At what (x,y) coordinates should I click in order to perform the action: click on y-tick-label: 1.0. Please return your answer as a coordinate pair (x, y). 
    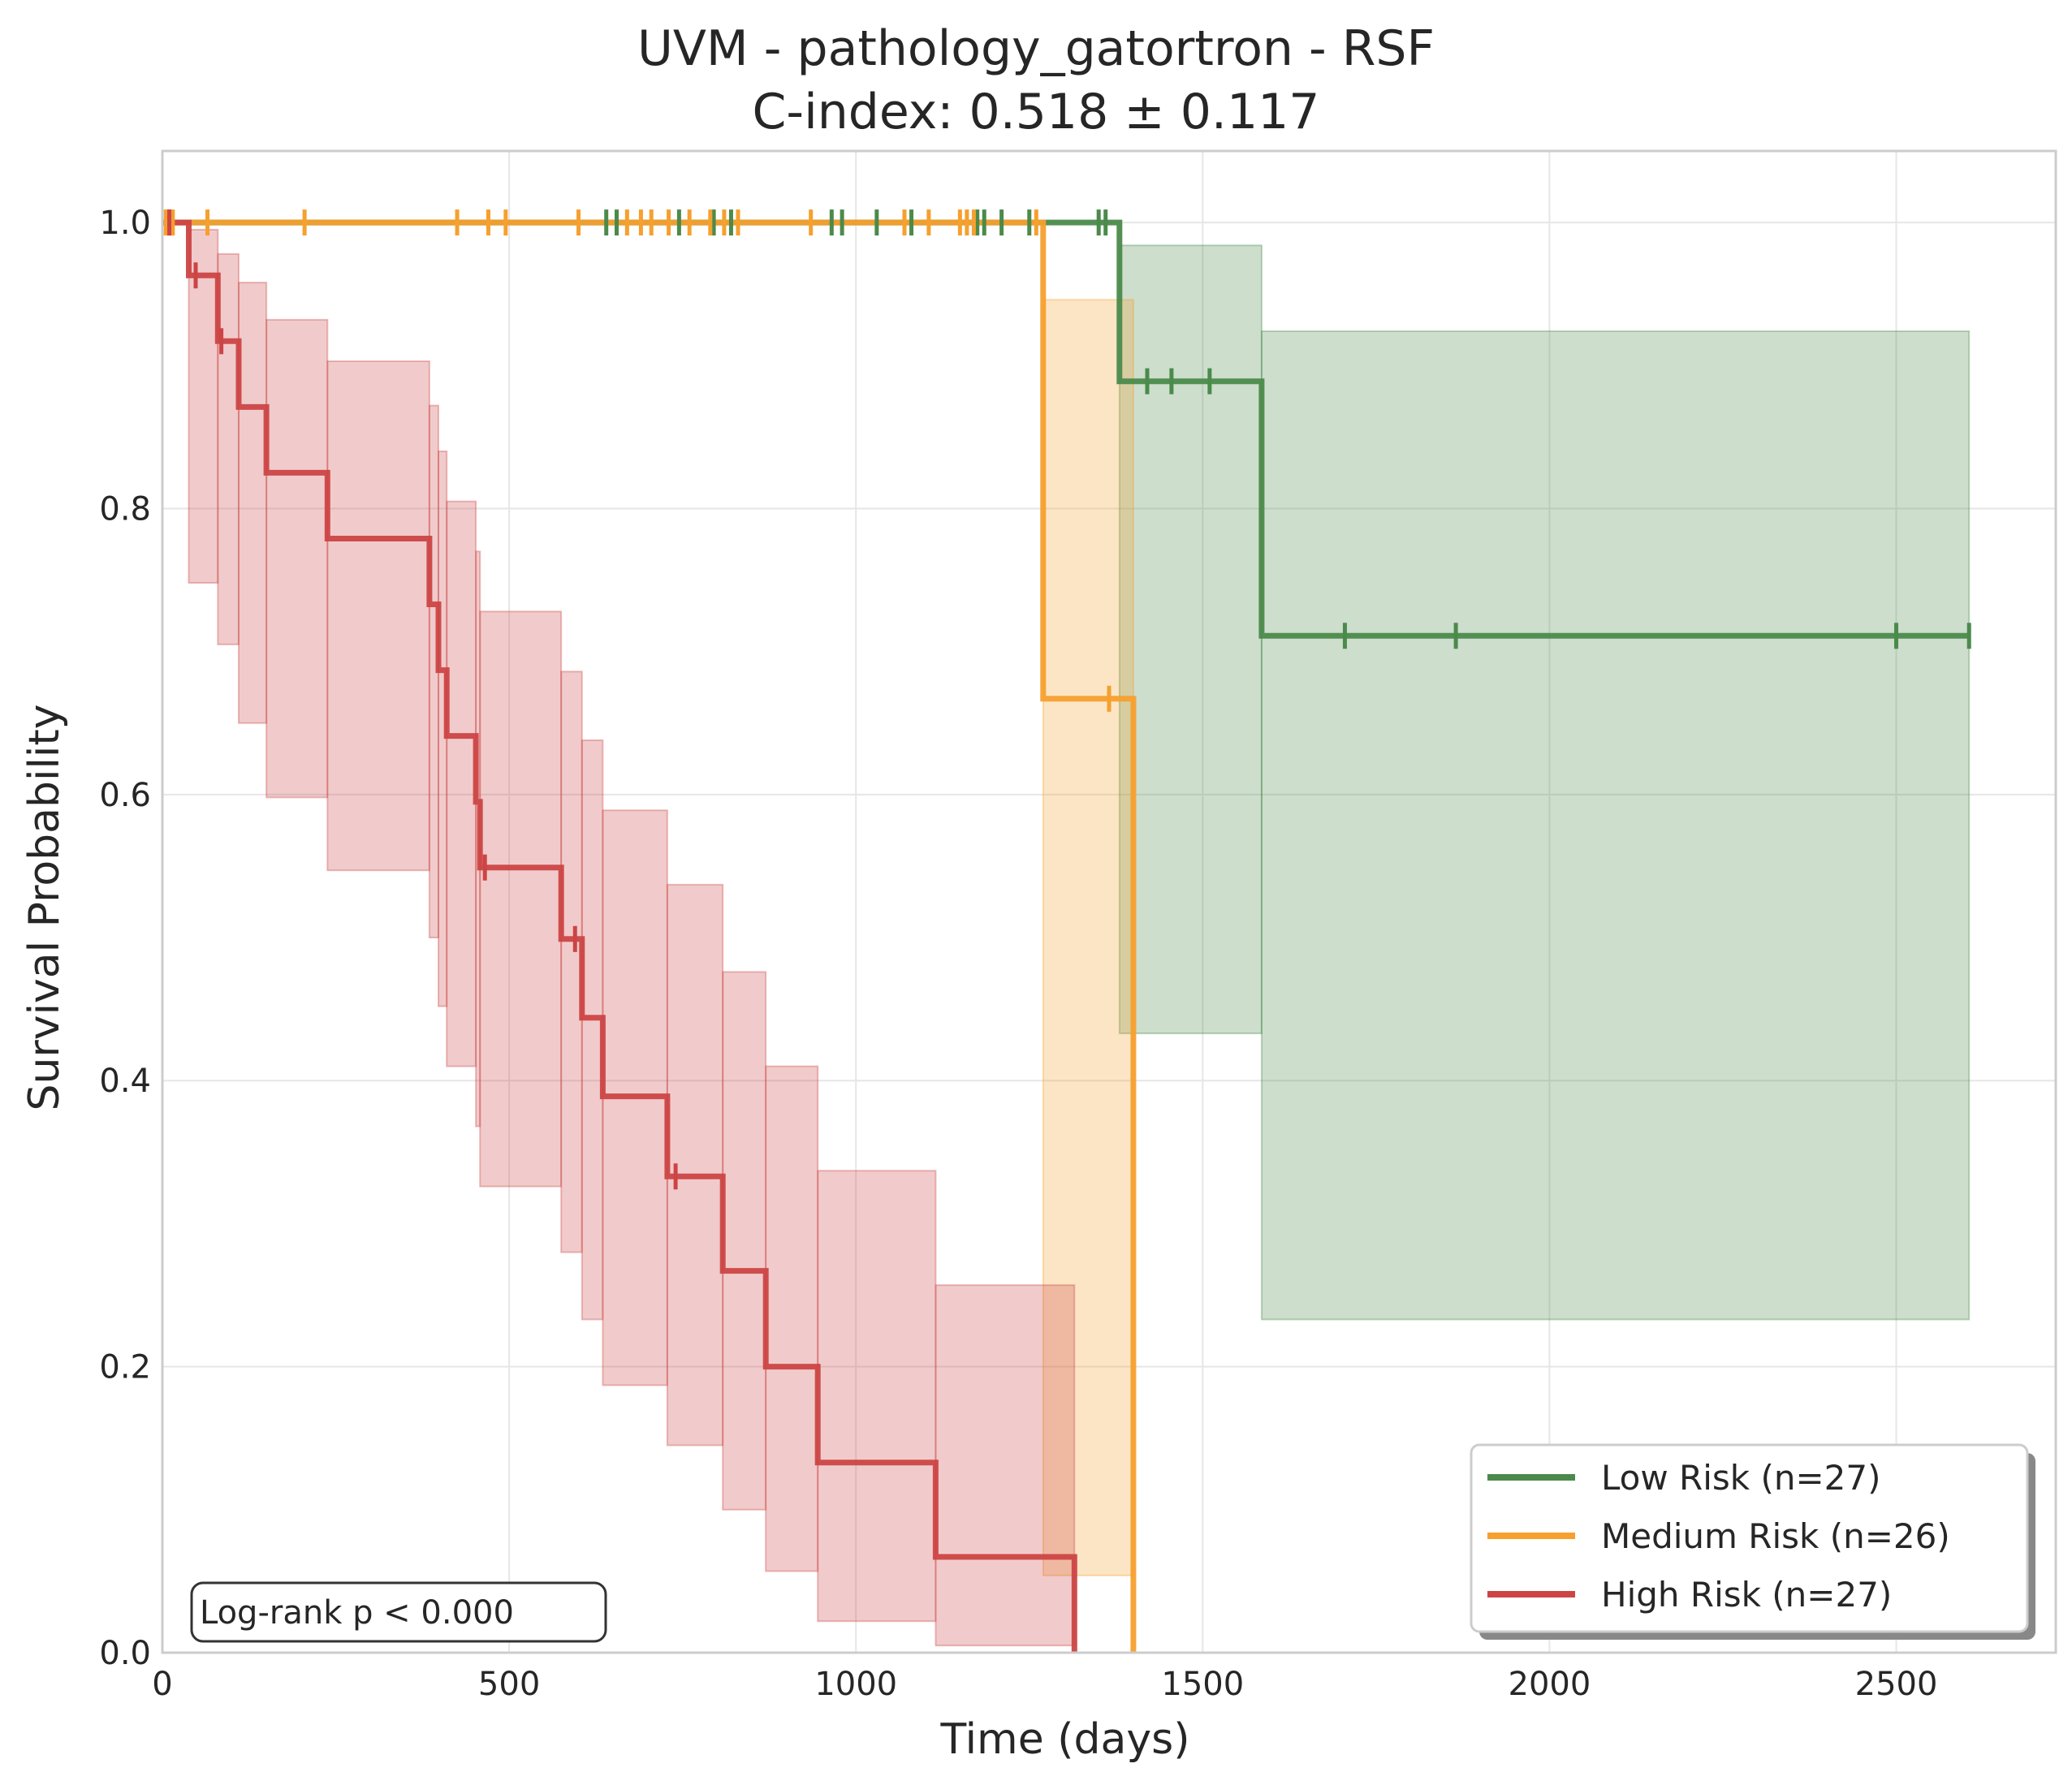
    Looking at the image, I should click on (125, 224).